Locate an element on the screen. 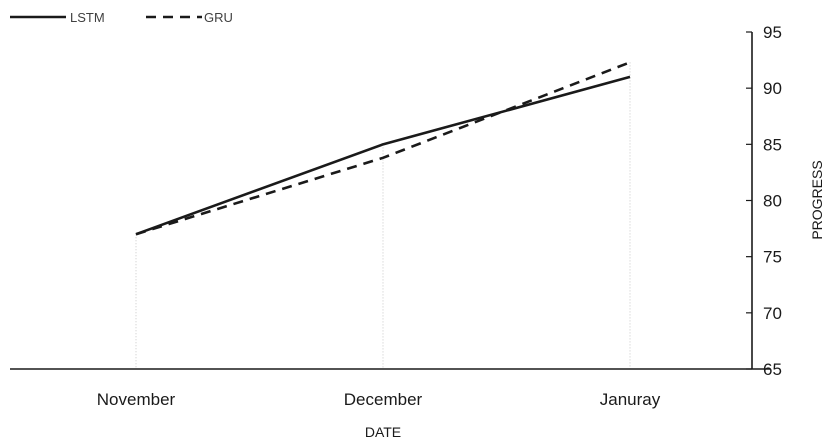 The image size is (828, 441). legend: LSTM GRU is located at coordinates (121, 17).